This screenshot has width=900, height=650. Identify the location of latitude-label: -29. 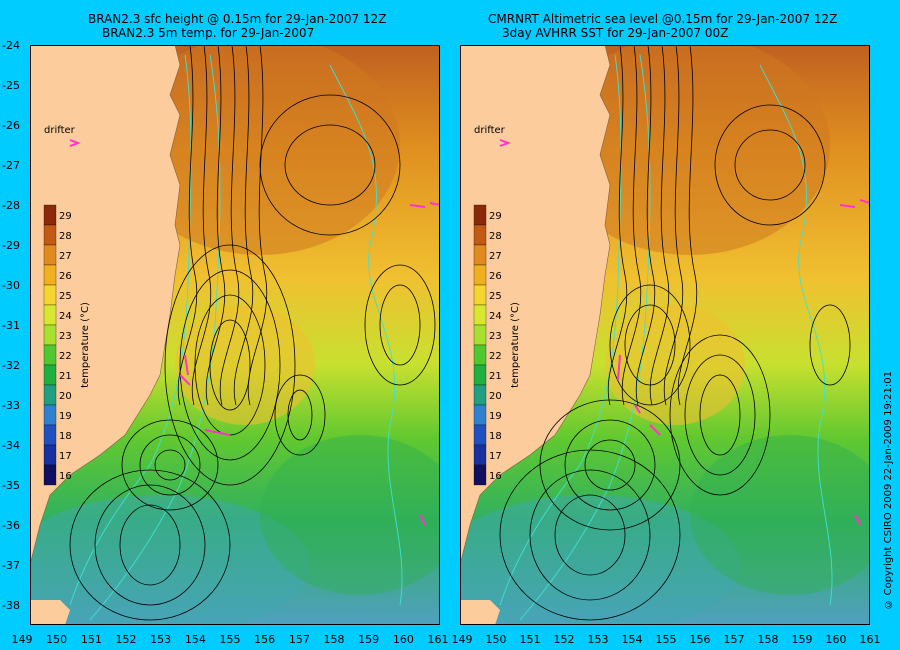
(11, 245).